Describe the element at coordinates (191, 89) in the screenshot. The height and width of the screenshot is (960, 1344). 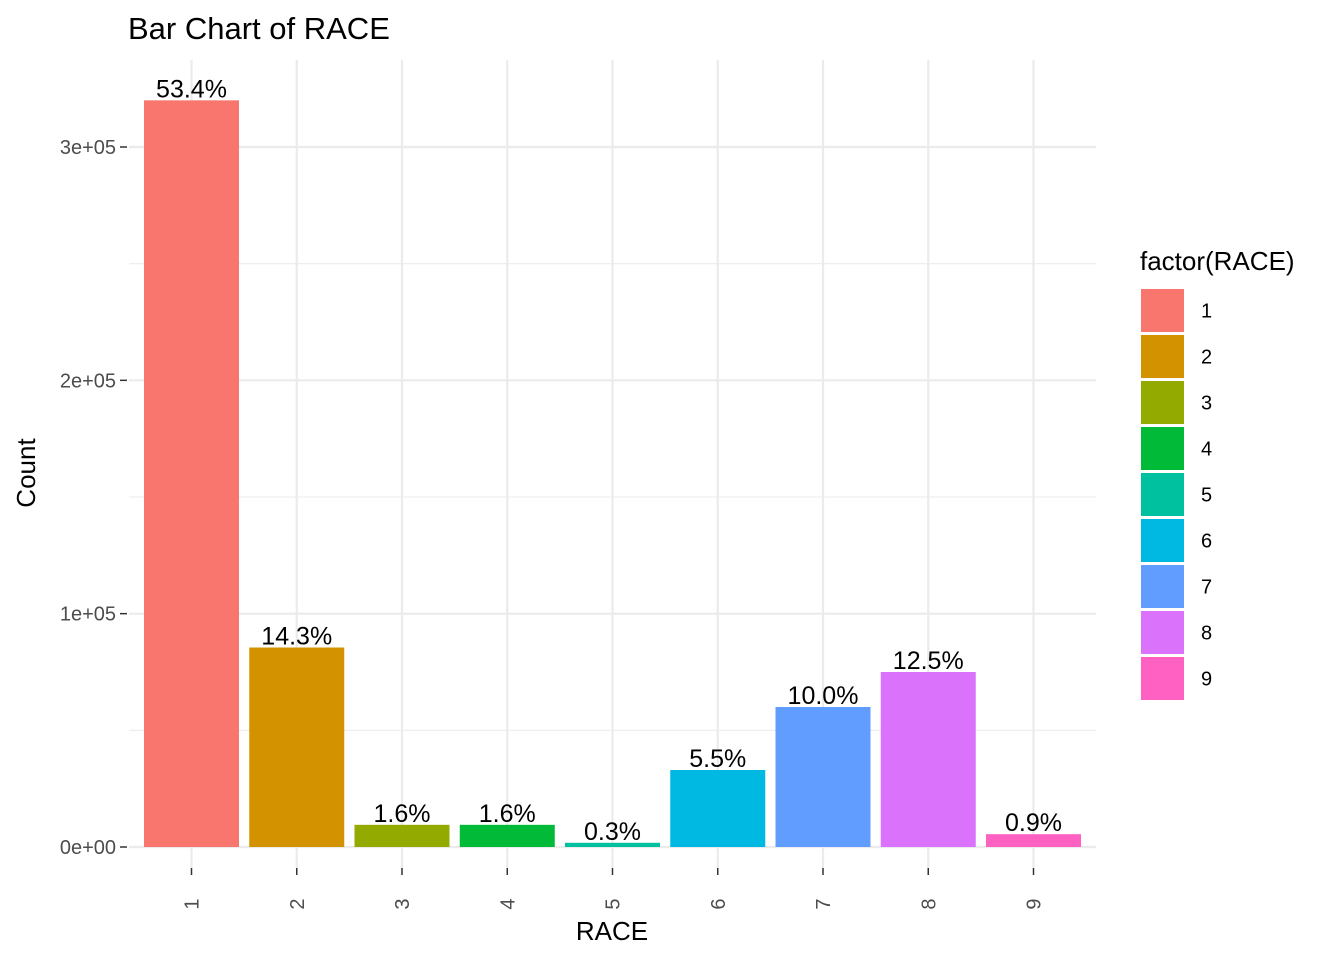
I see `data-label-1: 53.4%` at that location.